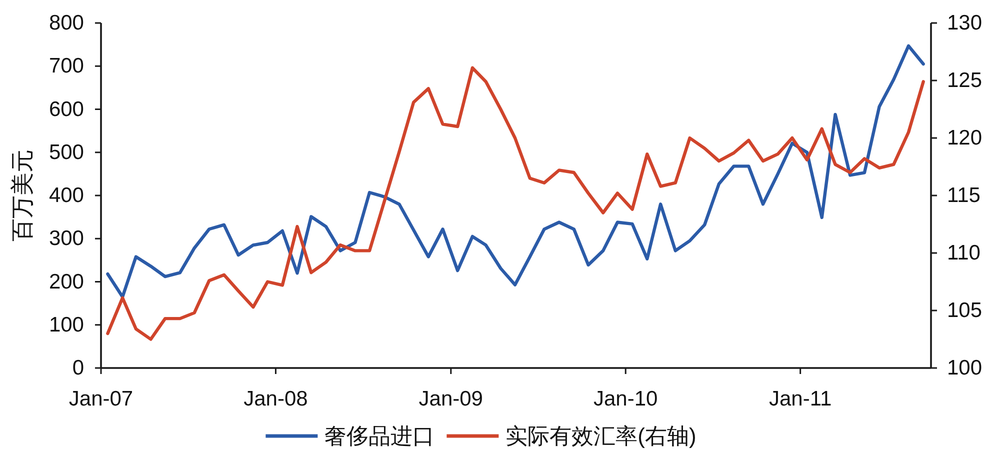 The height and width of the screenshot is (449, 984). Describe the element at coordinates (963, 195) in the screenshot. I see `y2-tick-label: 115` at that location.